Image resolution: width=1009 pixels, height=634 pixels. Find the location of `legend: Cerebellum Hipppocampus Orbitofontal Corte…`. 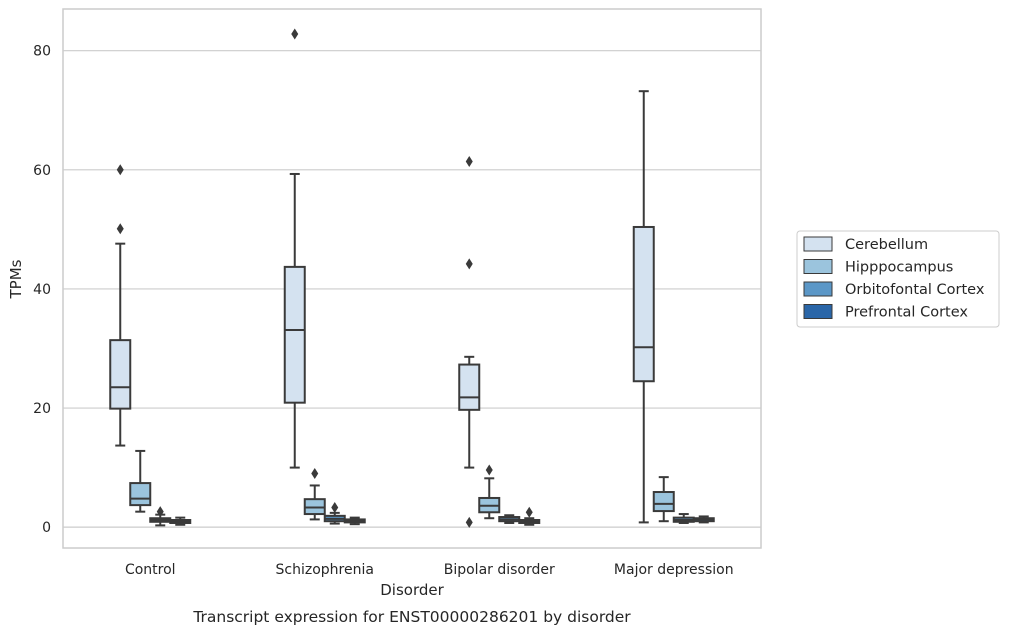

legend: Cerebellum Hipppocampus Orbitofontal Corte… is located at coordinates (898, 279).